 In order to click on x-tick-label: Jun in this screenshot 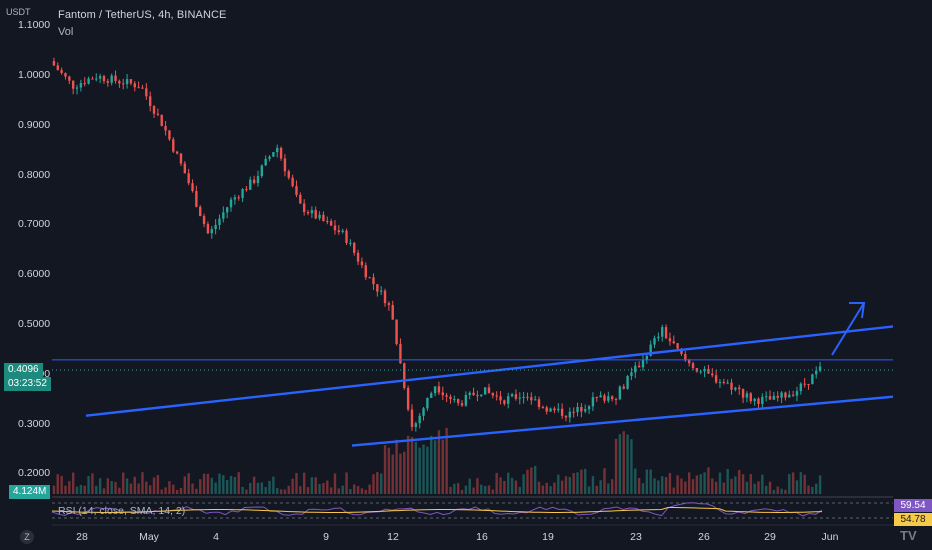, I will do `click(830, 537)`.